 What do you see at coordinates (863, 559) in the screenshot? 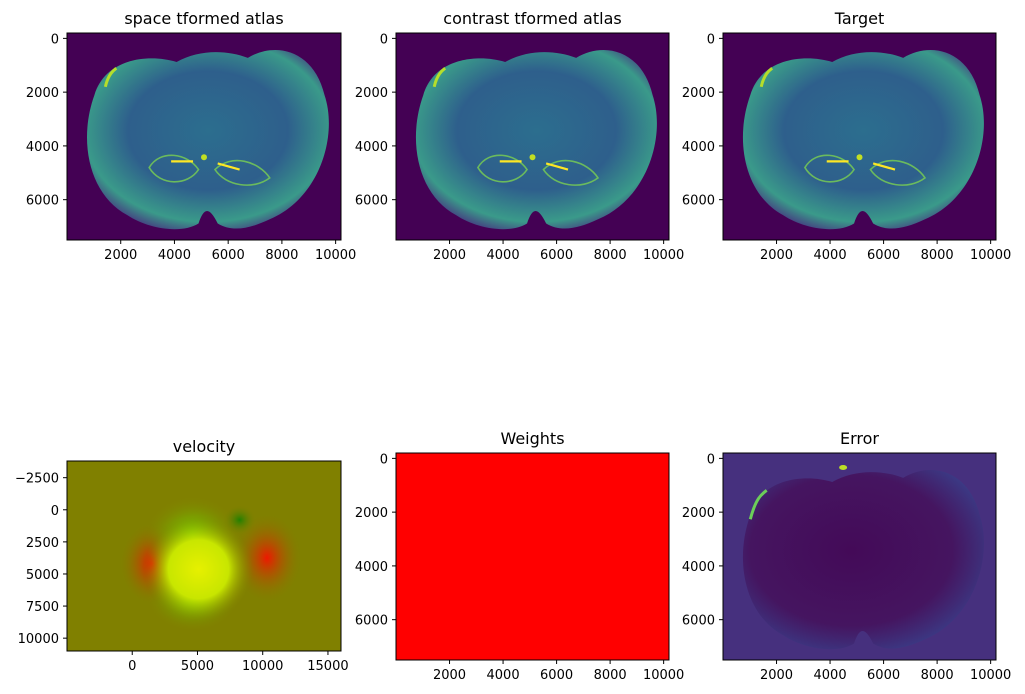
I see `error-region` at bounding box center [863, 559].